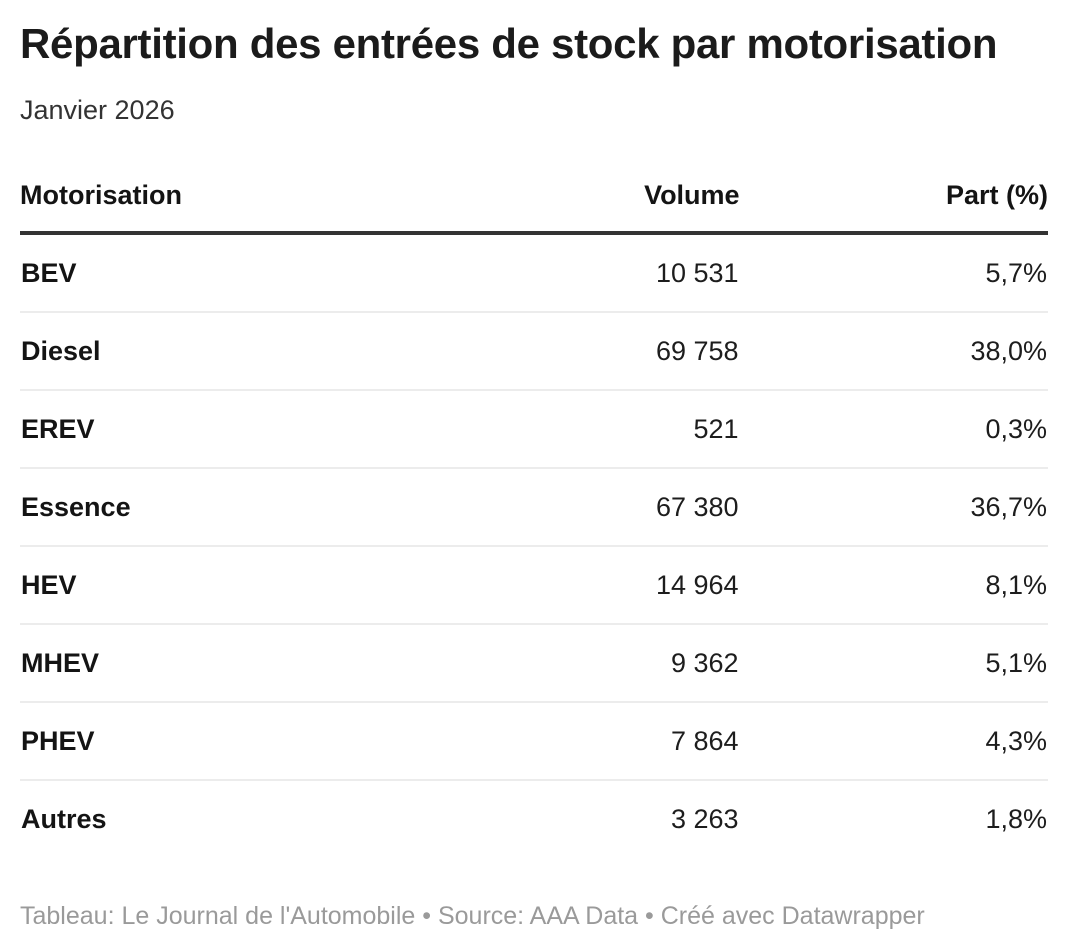 The height and width of the screenshot is (948, 1068). I want to click on table-row: Diesel 69 758 38,0%, so click(534, 351).